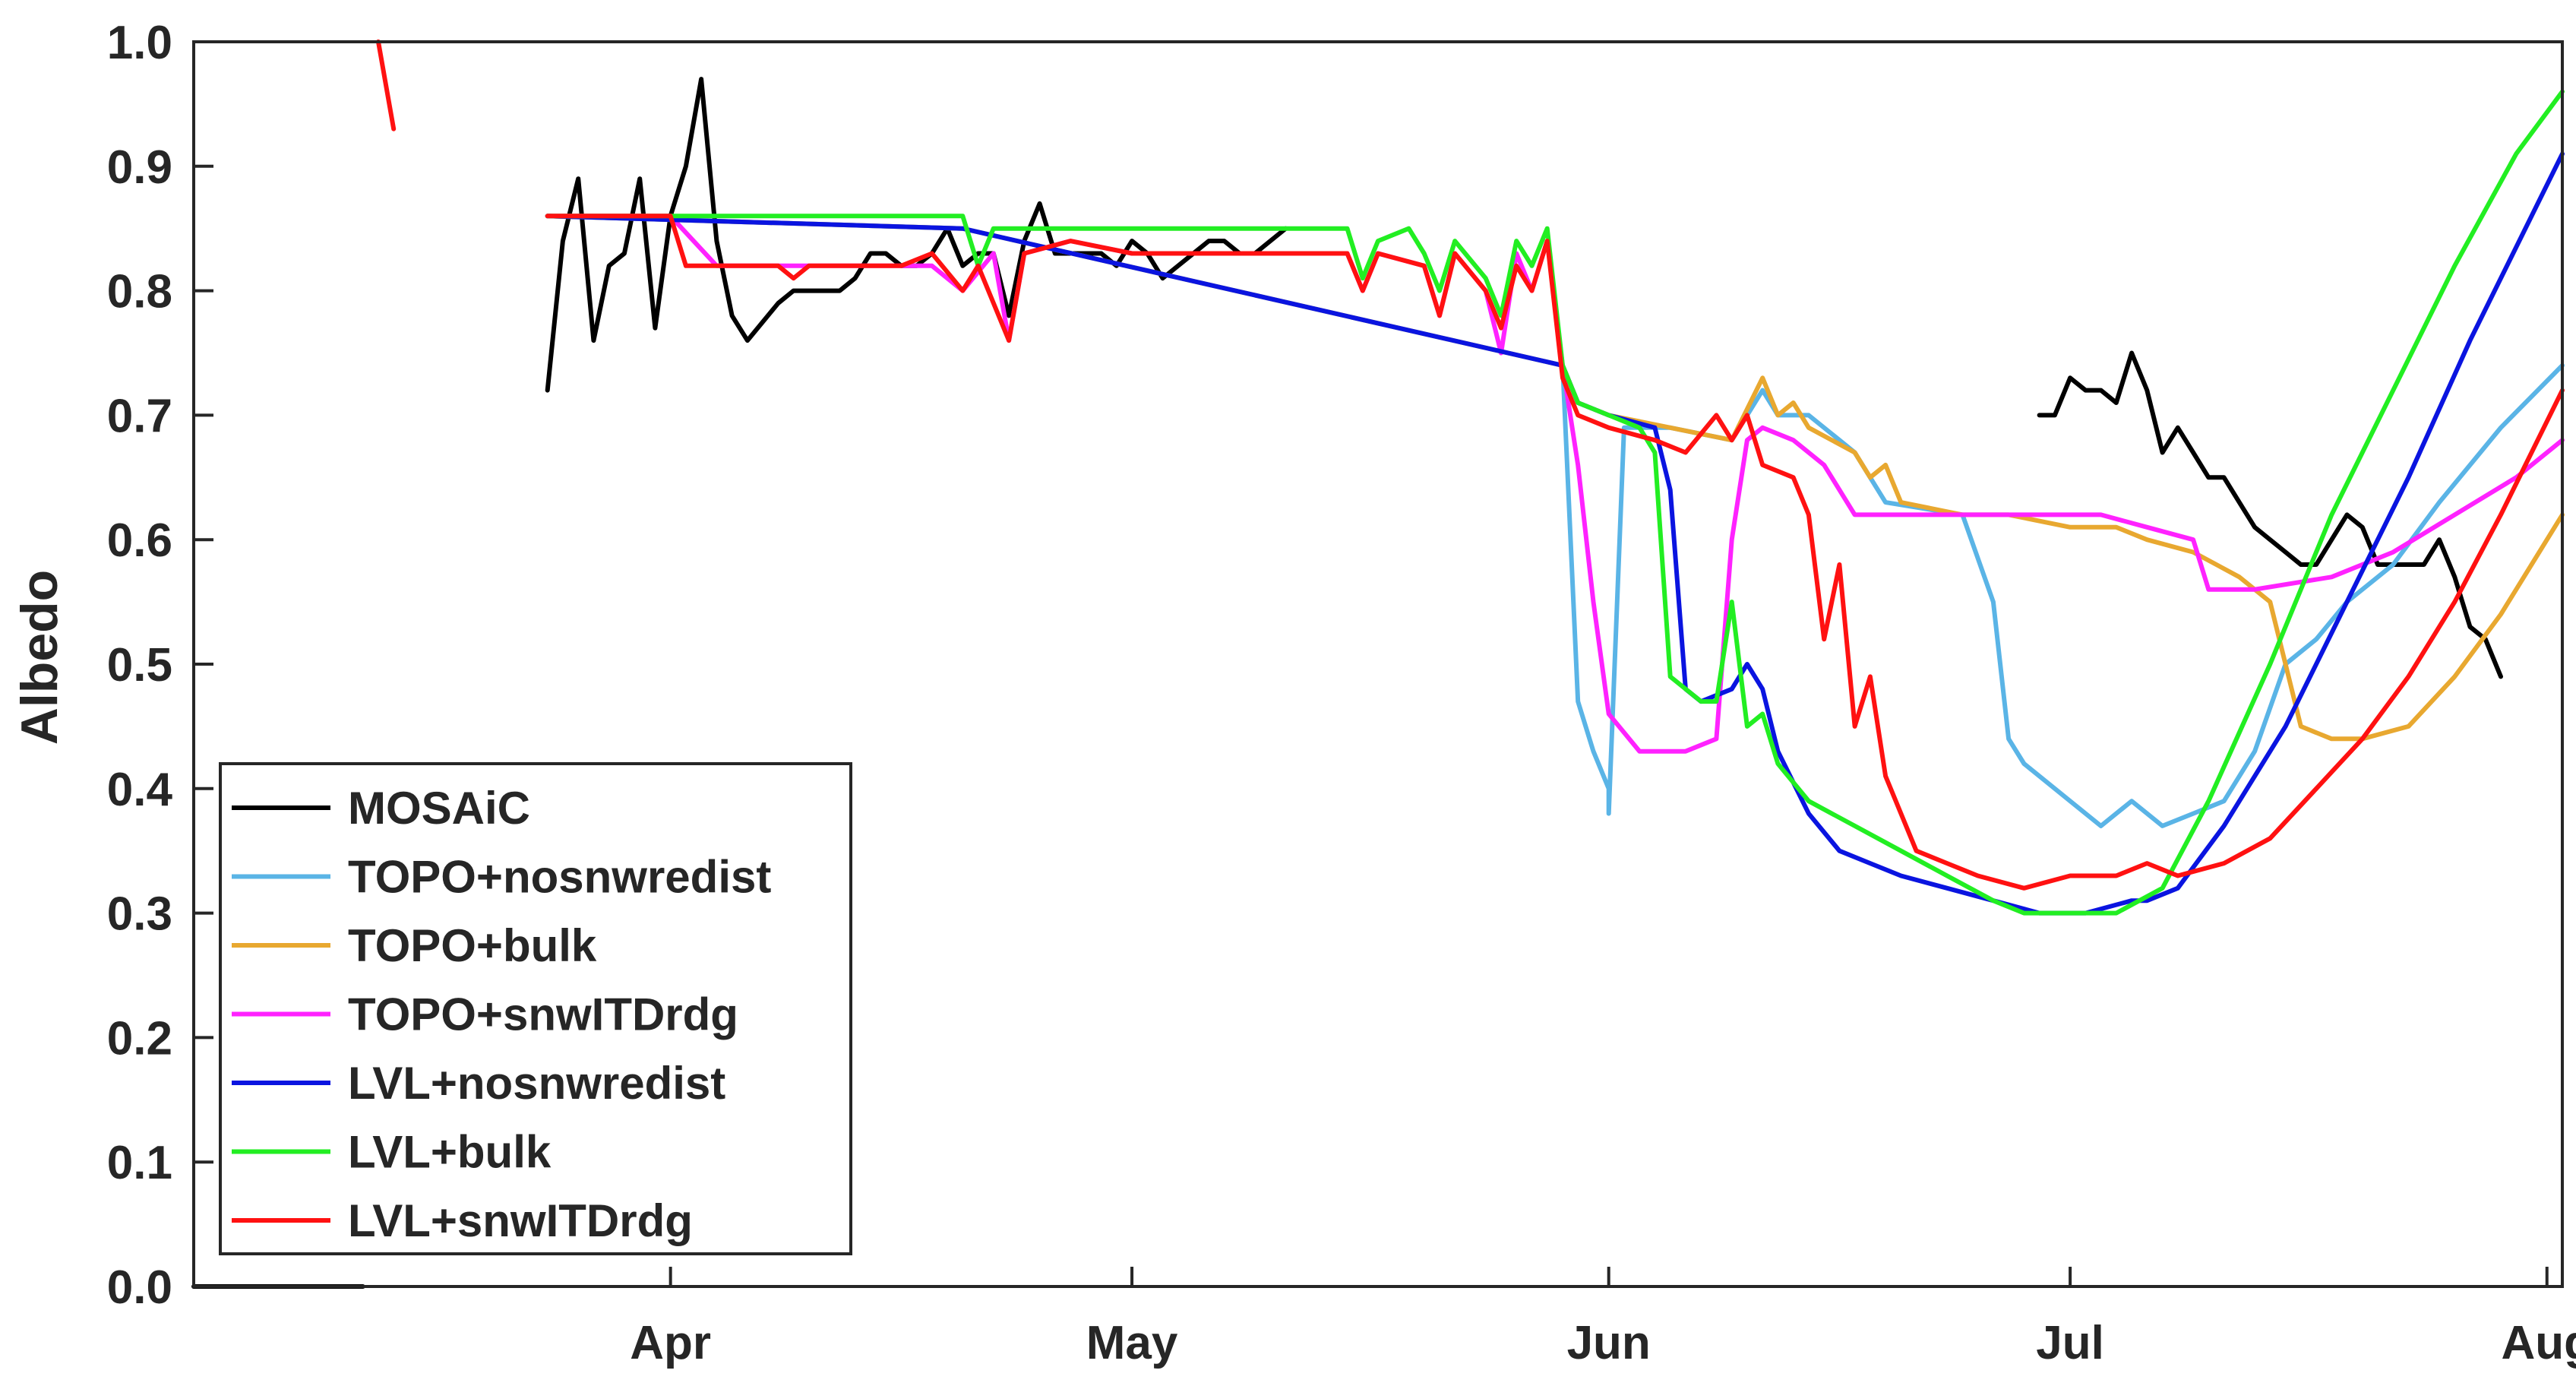  Describe the element at coordinates (543, 1014) in the screenshot. I see `legend-label: TOPO+snwITDrdg` at that location.